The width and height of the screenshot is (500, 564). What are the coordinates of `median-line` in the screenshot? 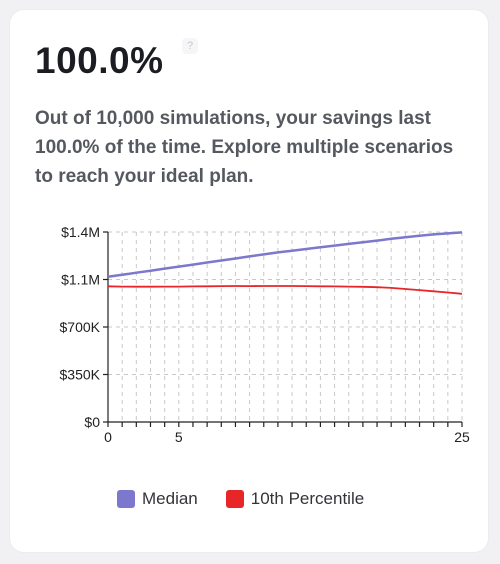 It's located at (285, 255).